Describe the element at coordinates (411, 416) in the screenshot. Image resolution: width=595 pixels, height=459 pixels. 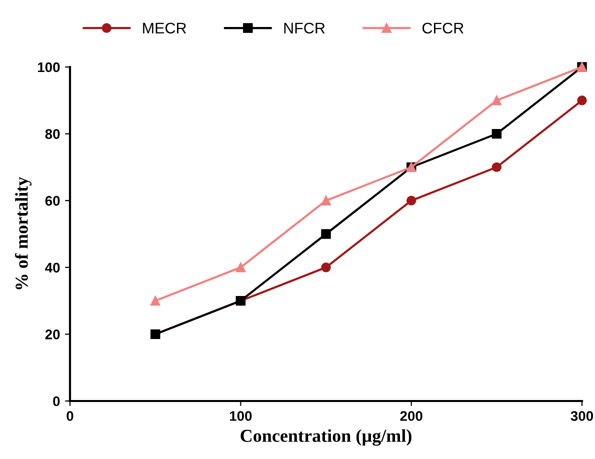
I see `x-tick-label: 200` at that location.